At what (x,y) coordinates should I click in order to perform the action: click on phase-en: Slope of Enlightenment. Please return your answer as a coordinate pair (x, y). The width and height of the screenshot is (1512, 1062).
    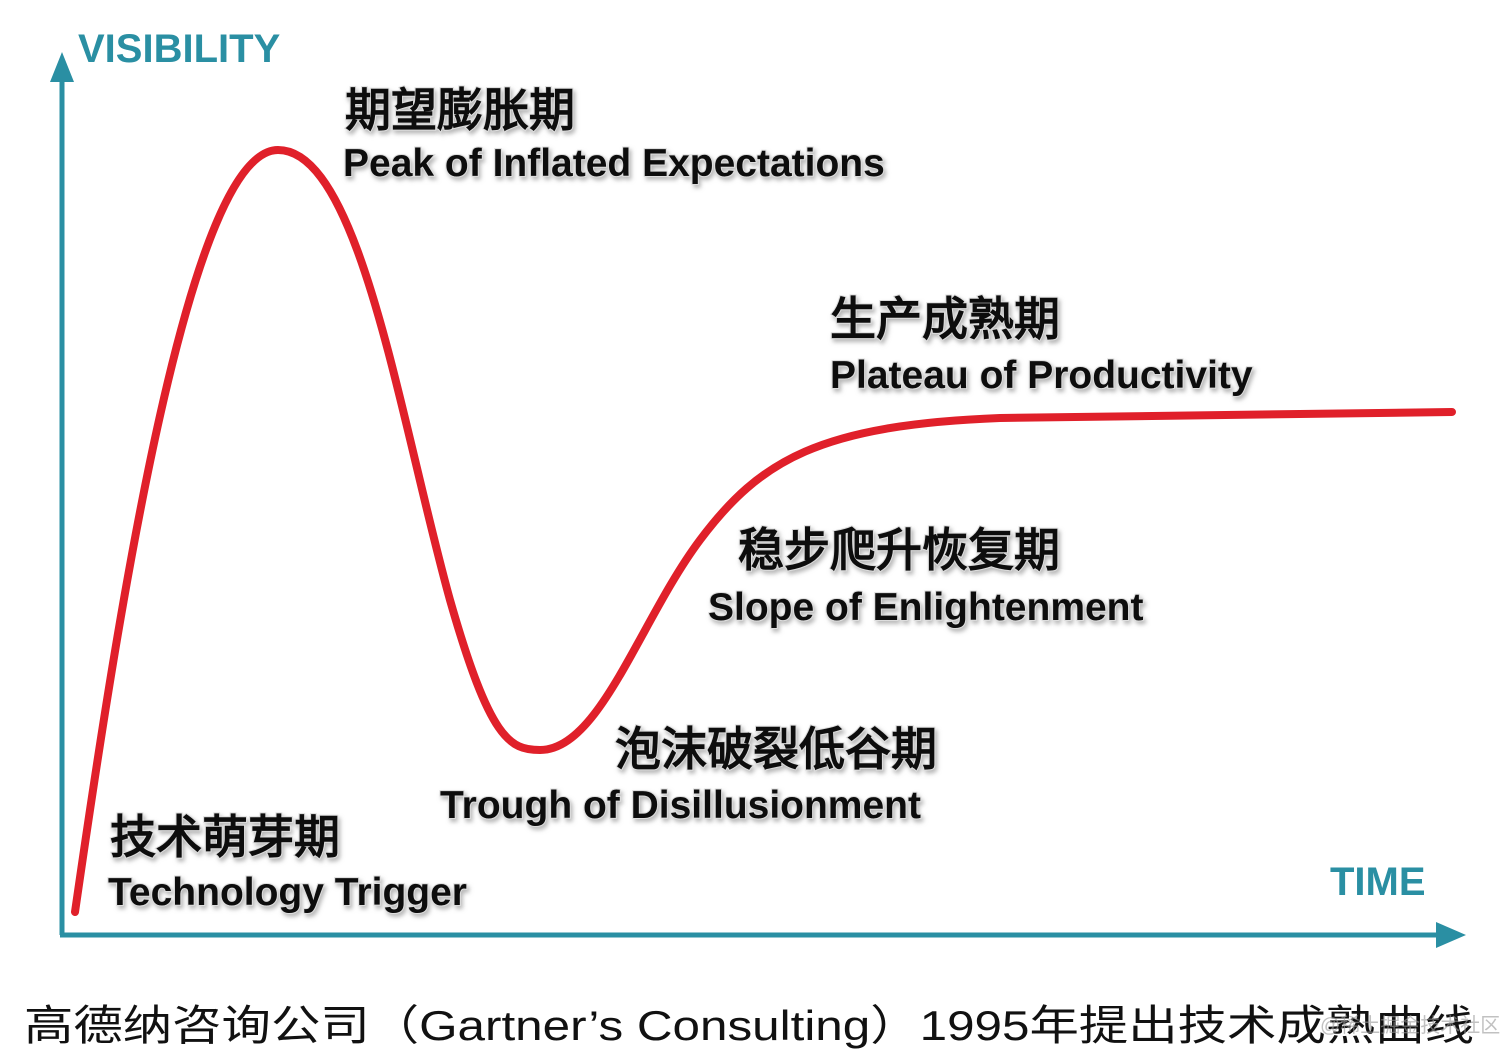
    Looking at the image, I should click on (926, 607).